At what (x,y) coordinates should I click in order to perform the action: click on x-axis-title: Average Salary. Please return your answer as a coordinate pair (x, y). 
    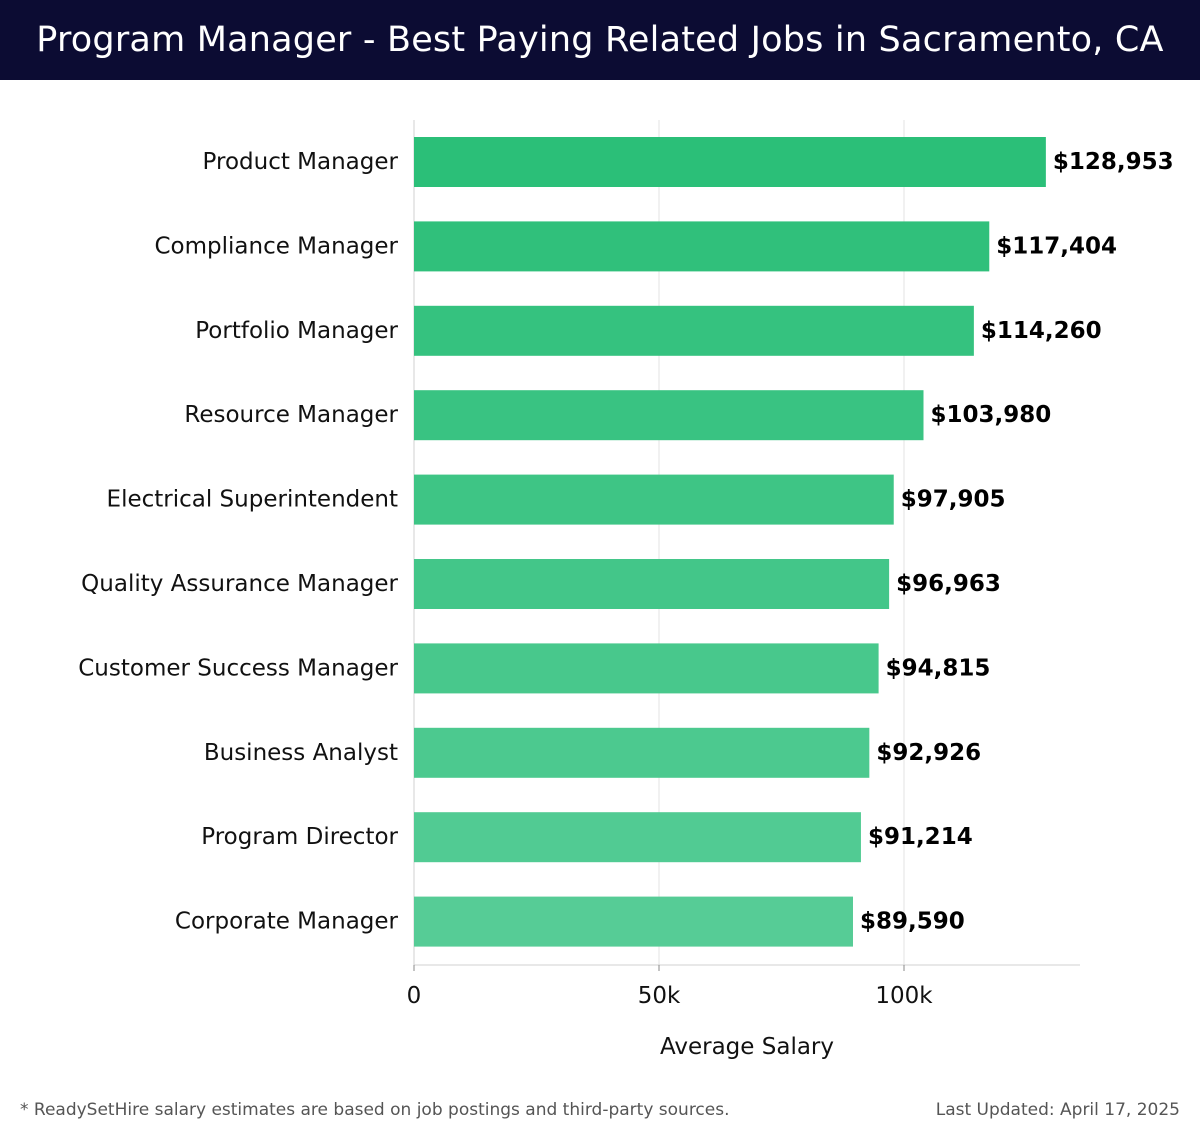
    Looking at the image, I should click on (747, 1047).